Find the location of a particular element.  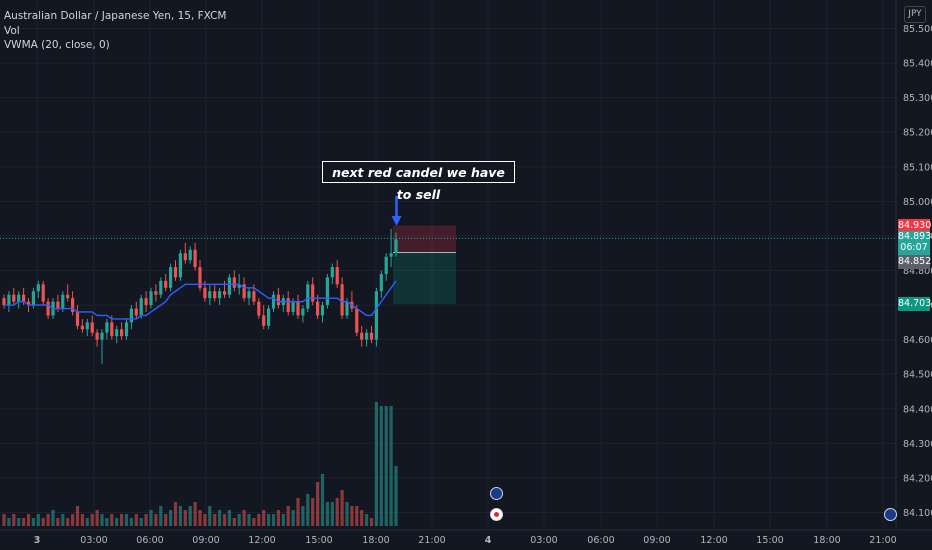

price-tick-label: 84.400 is located at coordinates (917, 409).